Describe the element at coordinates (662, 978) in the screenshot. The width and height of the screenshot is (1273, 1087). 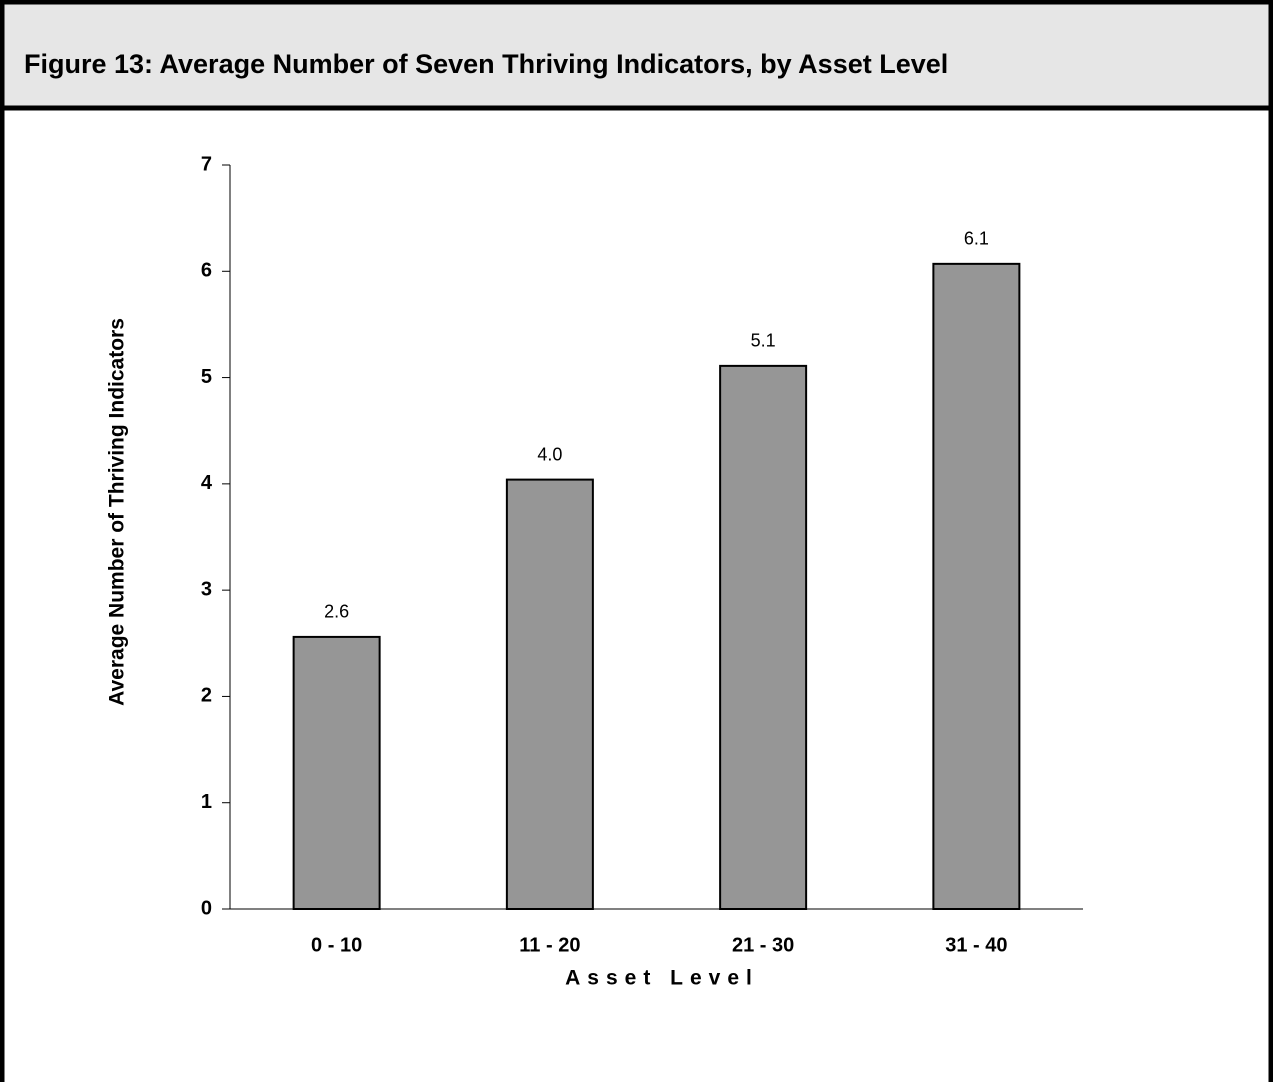
I see `x-axis-label: Asset Level` at that location.